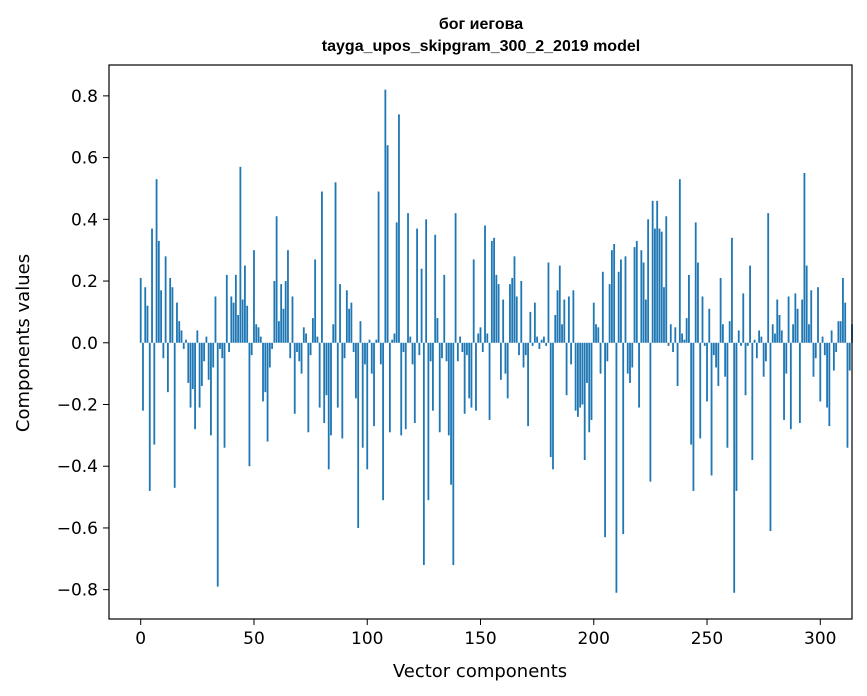 This screenshot has height=696, width=867. I want to click on y-axis-ticks: −0.8 −0.6 −0.4 −0.2 0.0 0.2 0.4 0.6 0.8, so click(83, 344).